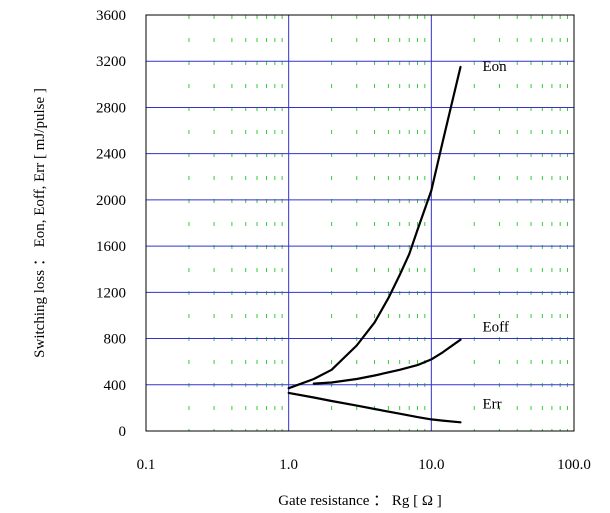  I want to click on y-tick-label: 400, so click(115, 386).